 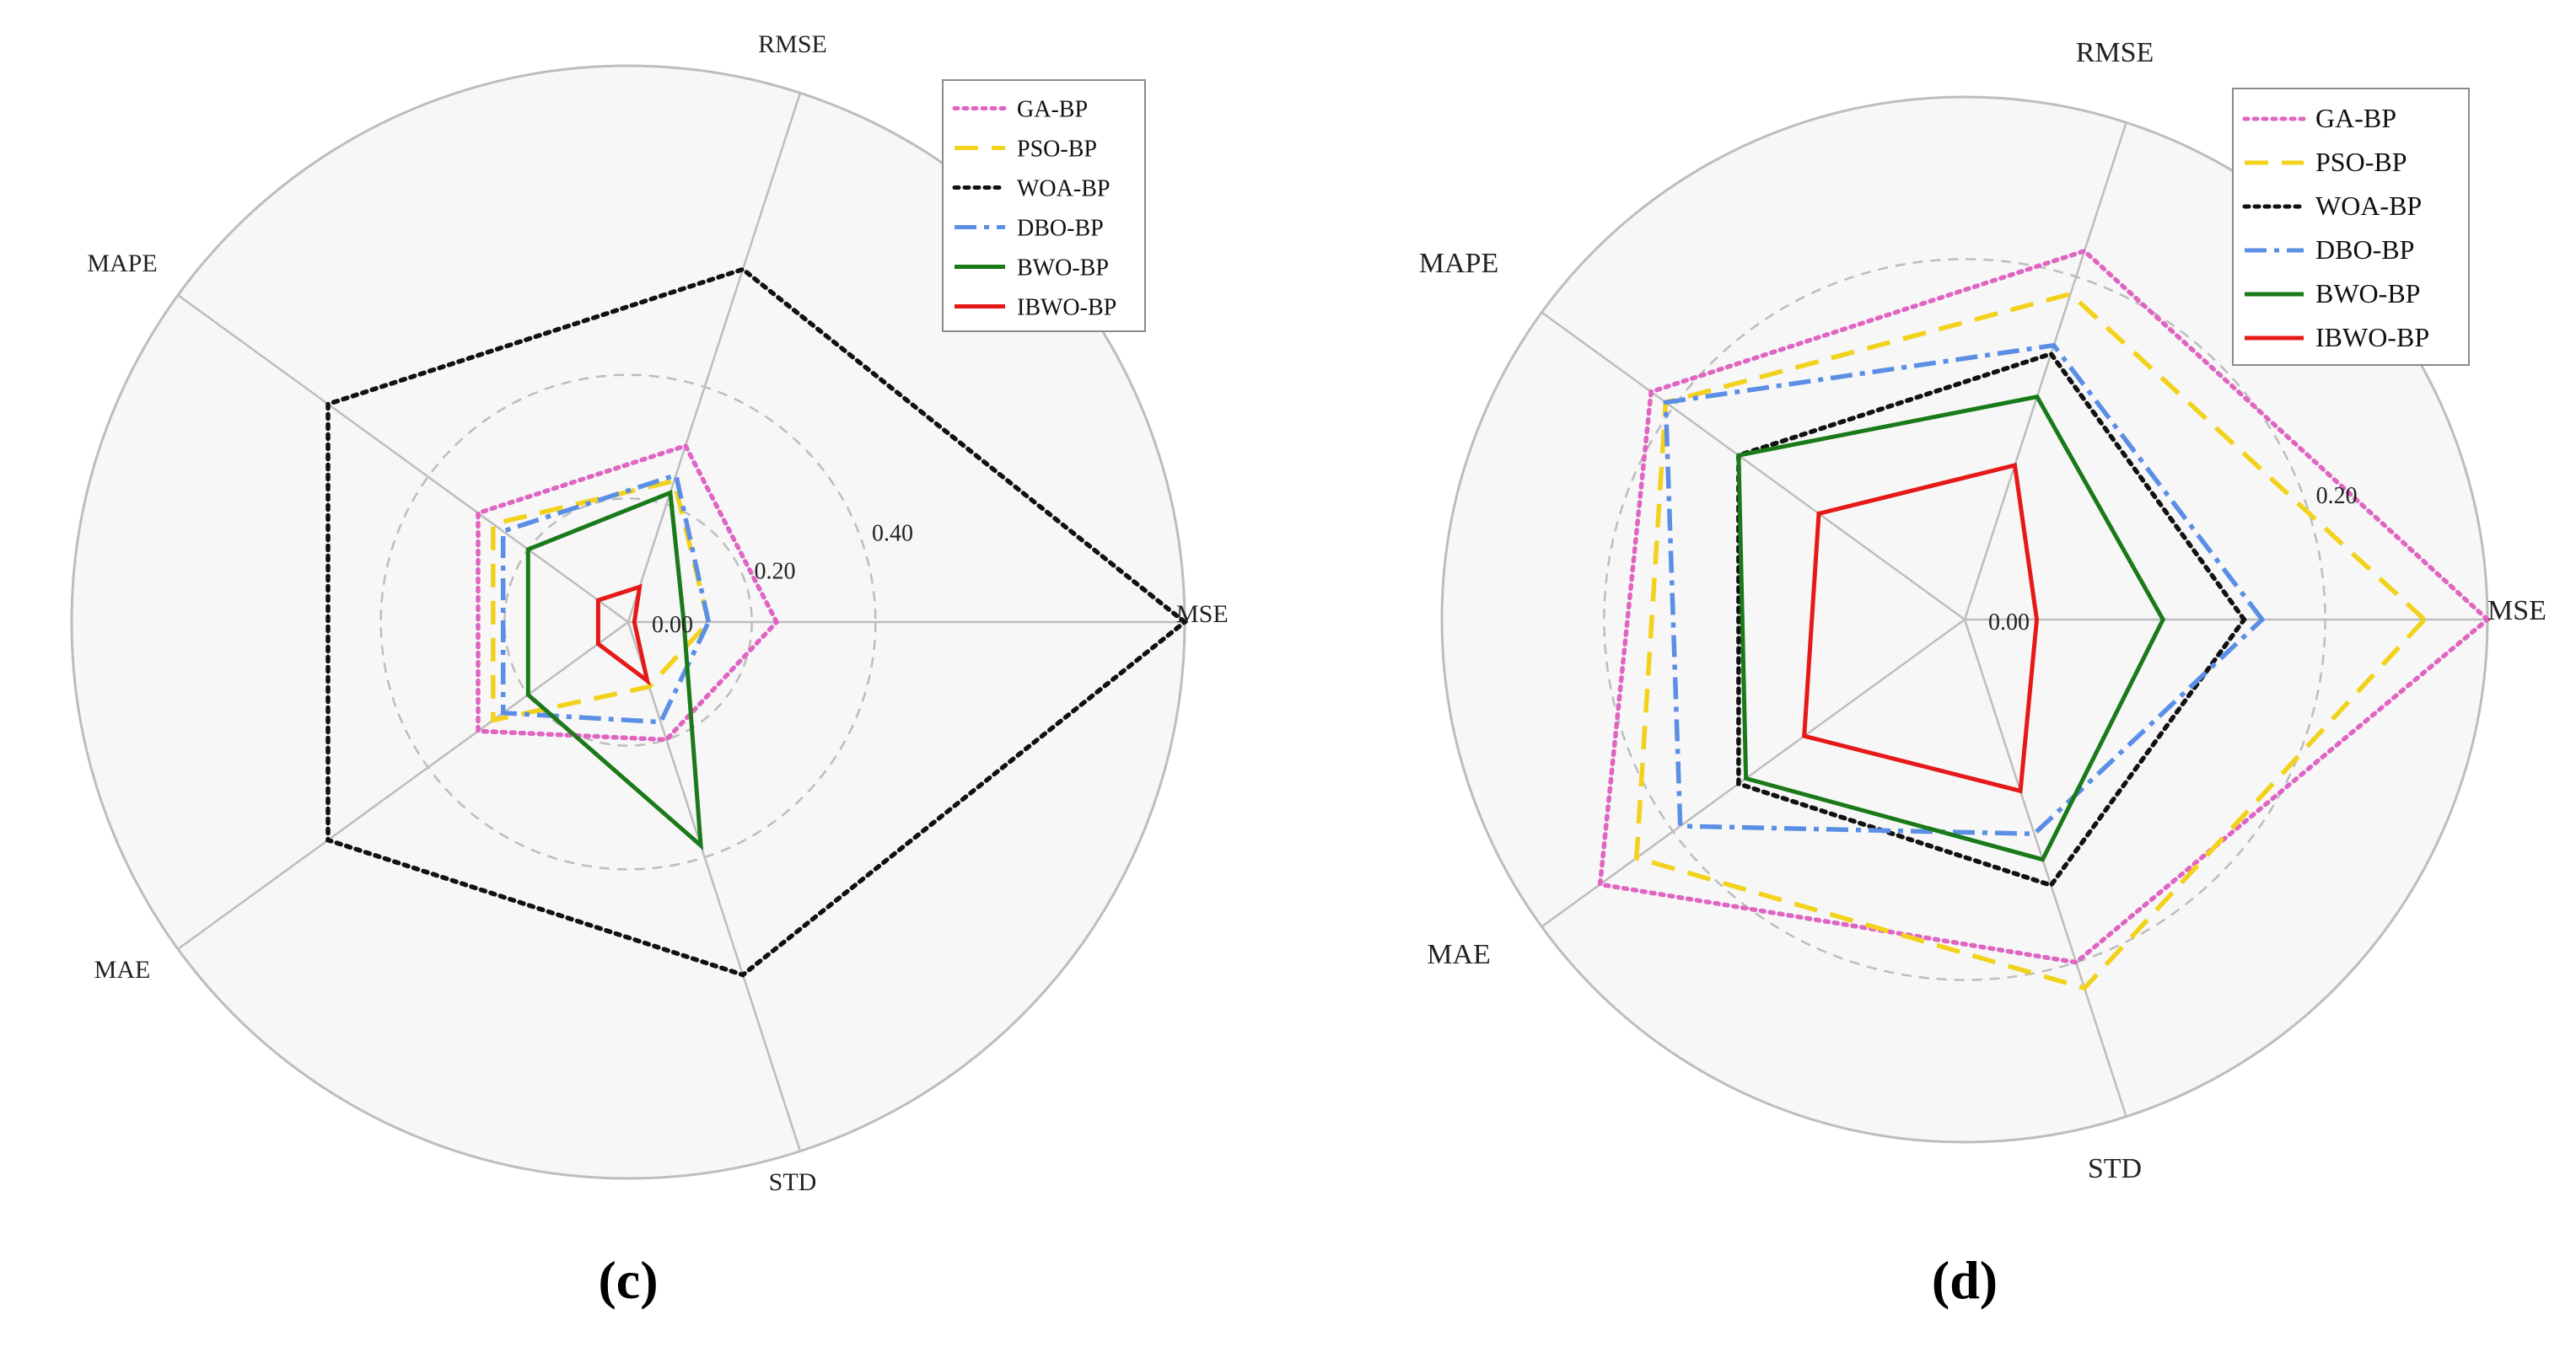 What do you see at coordinates (122, 970) in the screenshot?
I see `axis-label-c-mae: MAE` at bounding box center [122, 970].